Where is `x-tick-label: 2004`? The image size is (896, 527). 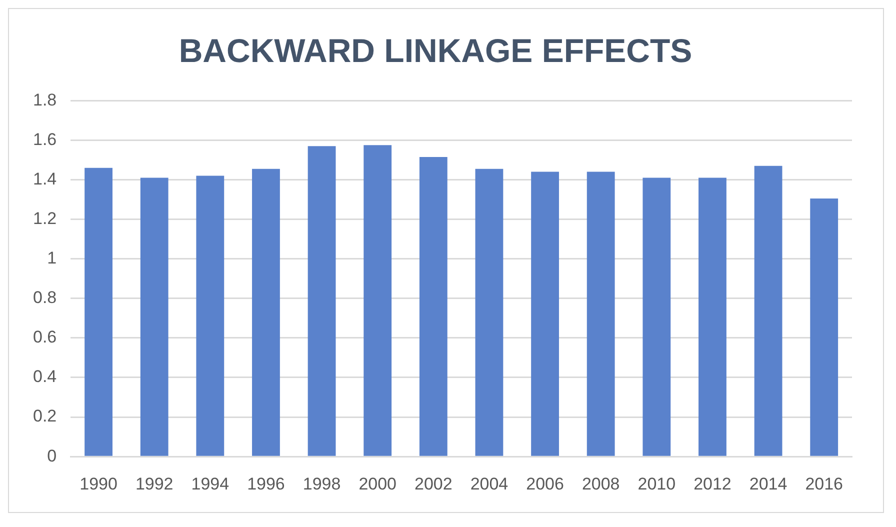
x-tick-label: 2004 is located at coordinates (489, 484).